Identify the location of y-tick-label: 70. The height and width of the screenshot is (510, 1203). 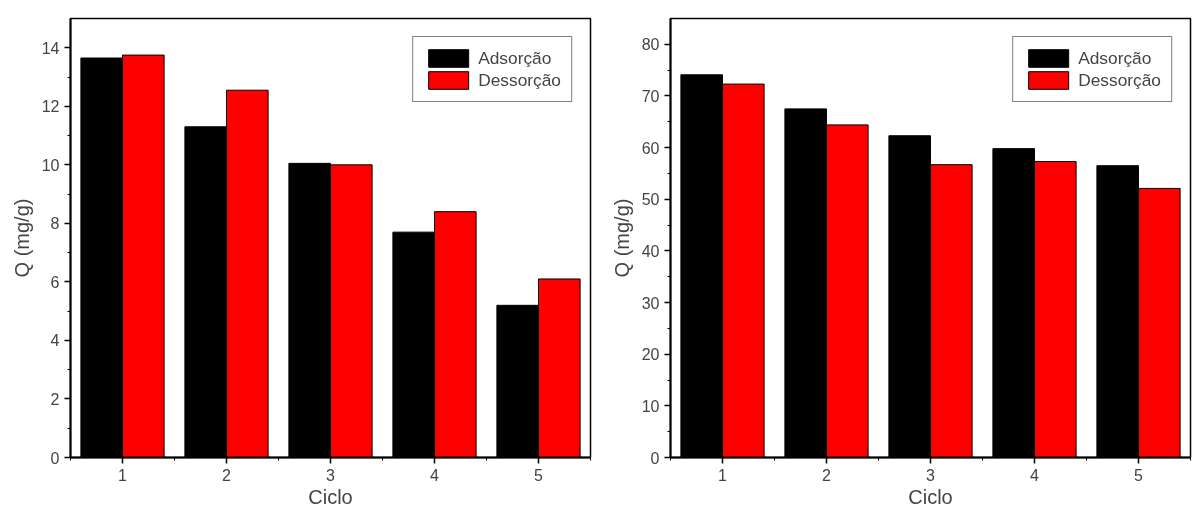
(650, 96).